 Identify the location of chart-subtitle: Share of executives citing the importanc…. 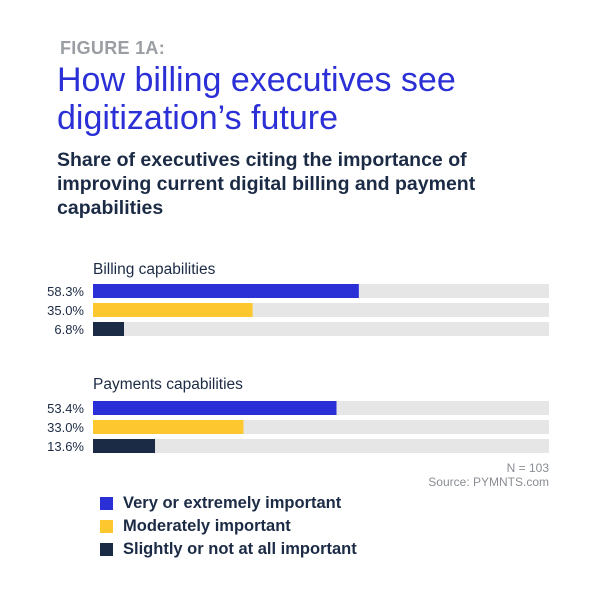
(266, 184).